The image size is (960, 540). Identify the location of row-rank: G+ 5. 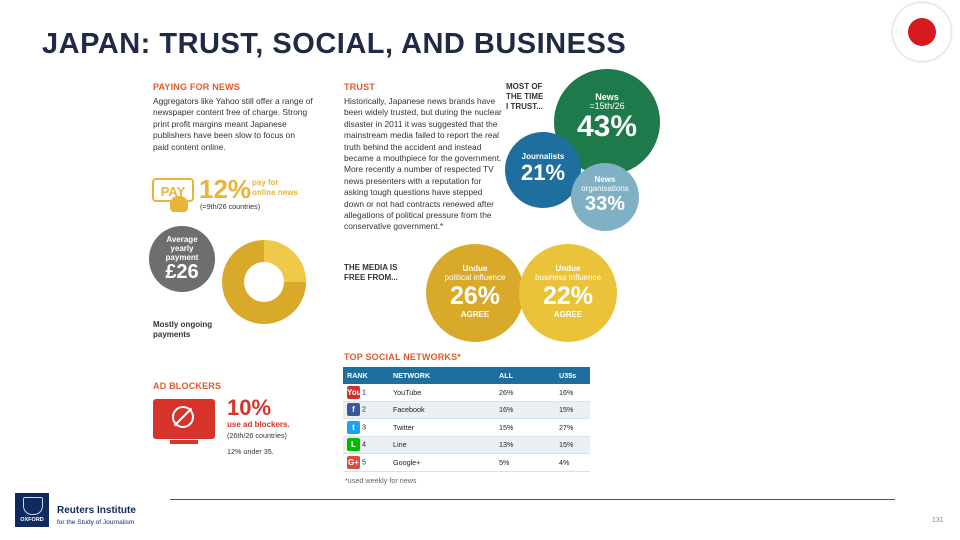
(366, 462).